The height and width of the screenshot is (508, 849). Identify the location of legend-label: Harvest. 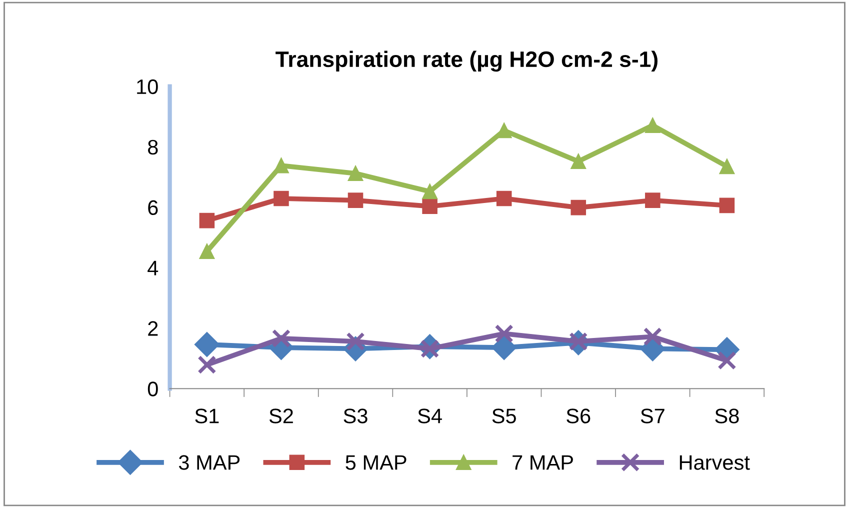
(715, 462).